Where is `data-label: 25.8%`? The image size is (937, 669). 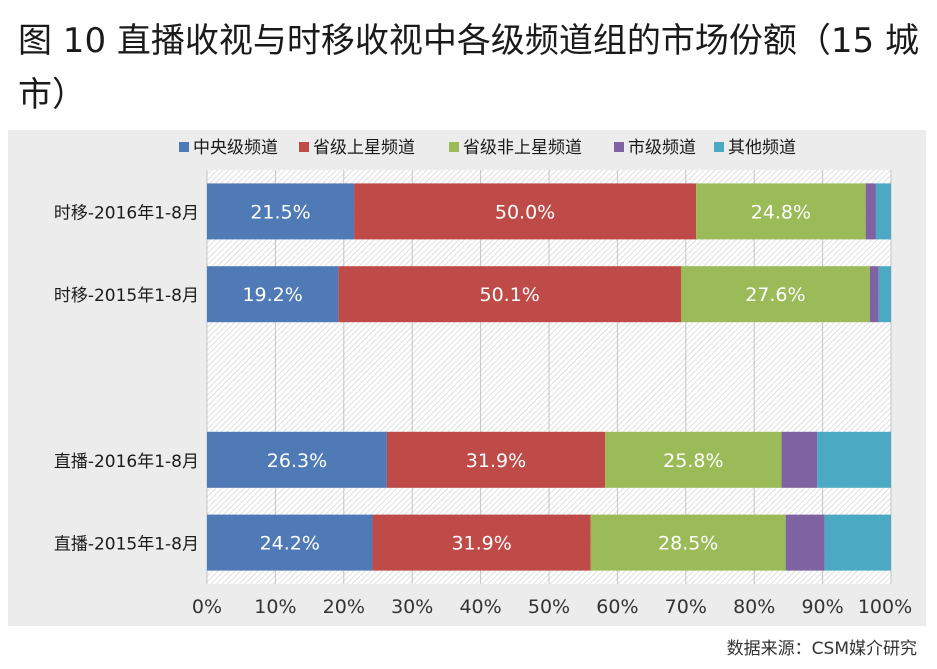 data-label: 25.8% is located at coordinates (693, 461).